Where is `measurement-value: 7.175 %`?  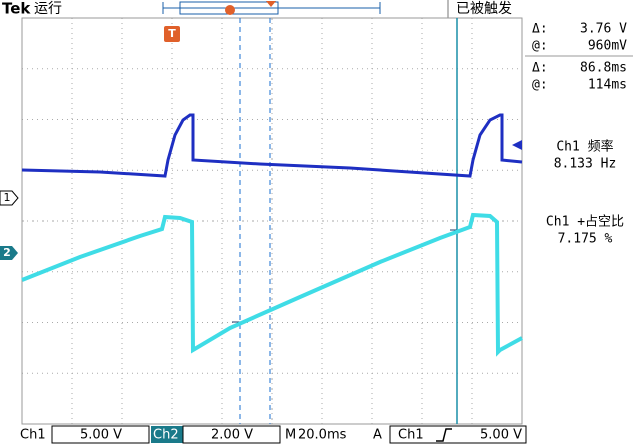
measurement-value: 7.175 % is located at coordinates (585, 239).